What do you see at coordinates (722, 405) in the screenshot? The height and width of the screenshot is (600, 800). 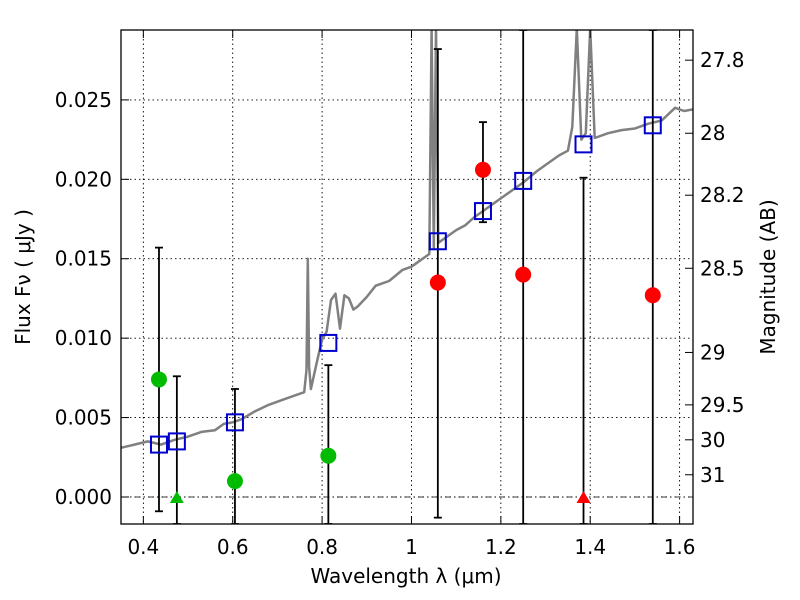 I see `magnitude-tick-label: 29.5` at bounding box center [722, 405].